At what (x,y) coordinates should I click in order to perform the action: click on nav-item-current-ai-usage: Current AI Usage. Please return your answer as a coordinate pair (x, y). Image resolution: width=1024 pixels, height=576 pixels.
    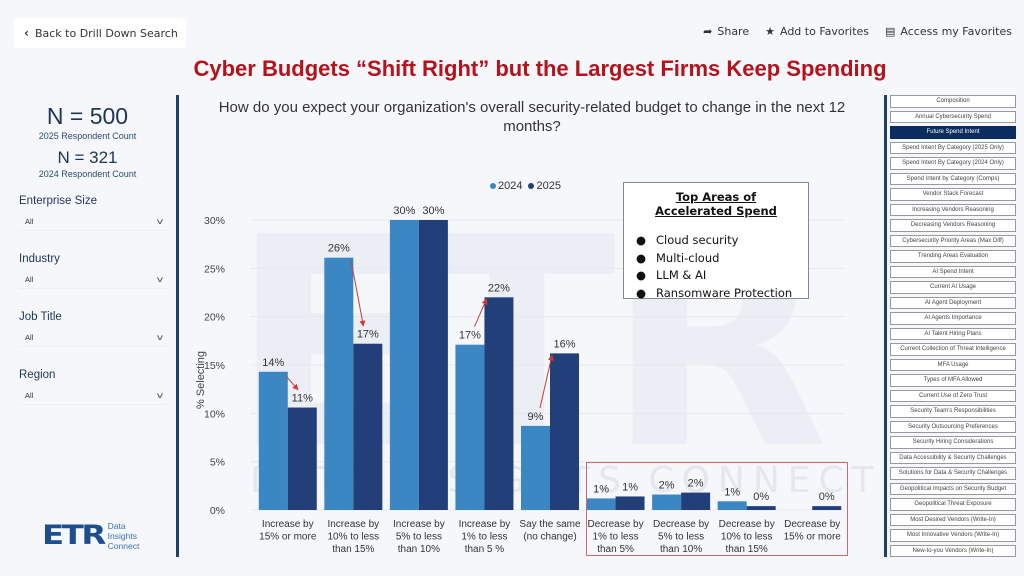
    Looking at the image, I should click on (953, 287).